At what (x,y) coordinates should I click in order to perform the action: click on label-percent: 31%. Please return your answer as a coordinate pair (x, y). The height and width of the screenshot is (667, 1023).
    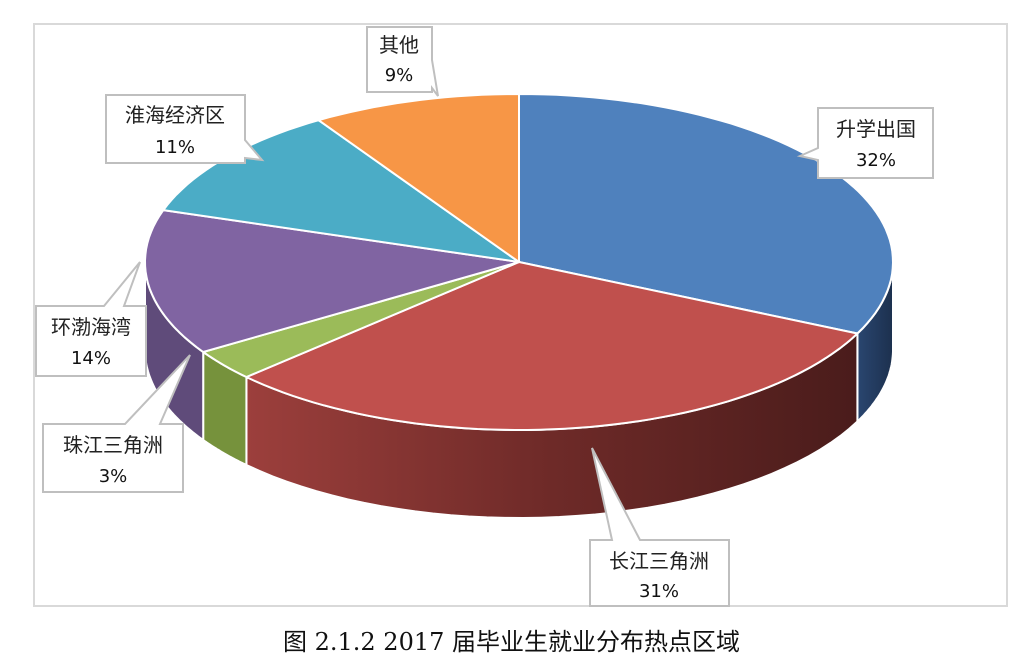
    Looking at the image, I should click on (659, 591).